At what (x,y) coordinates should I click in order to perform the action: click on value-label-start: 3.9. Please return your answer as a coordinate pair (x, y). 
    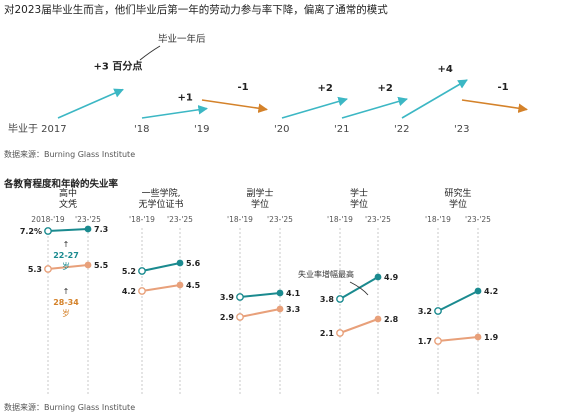
    Looking at the image, I should click on (227, 297).